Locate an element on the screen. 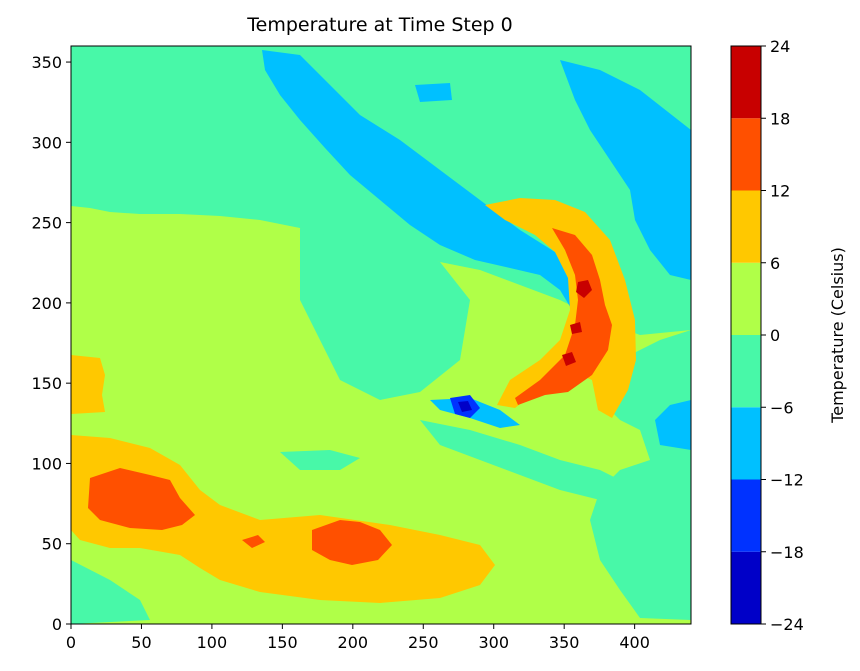  colorbar-tick-label: 12 is located at coordinates (780, 191).